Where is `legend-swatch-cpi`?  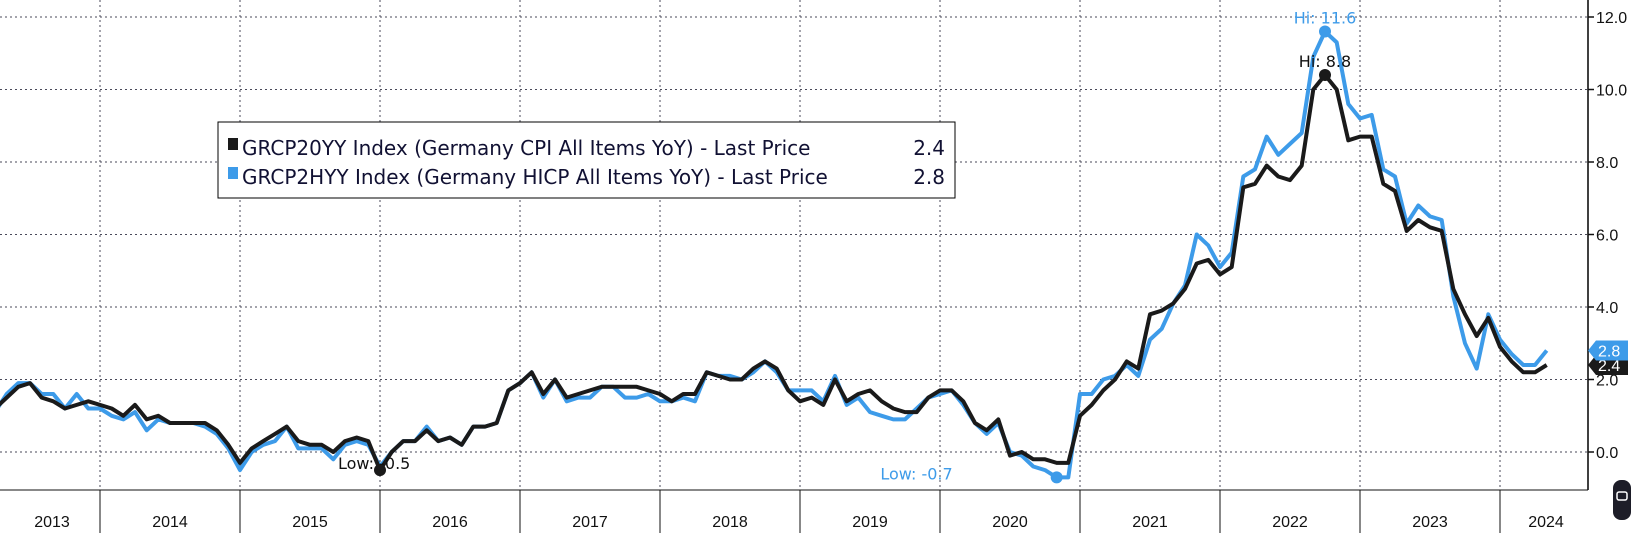 legend-swatch-cpi is located at coordinates (233, 144).